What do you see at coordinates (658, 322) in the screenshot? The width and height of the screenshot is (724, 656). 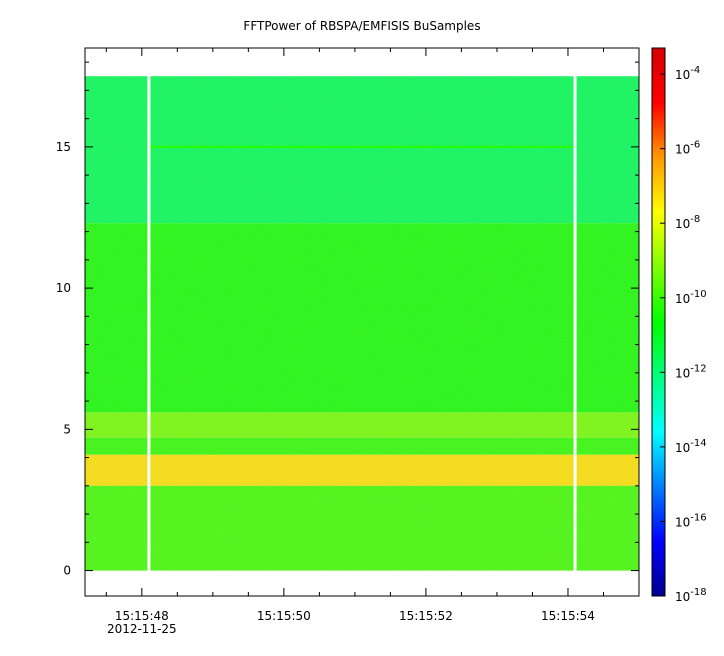 I see `colorbar` at bounding box center [658, 322].